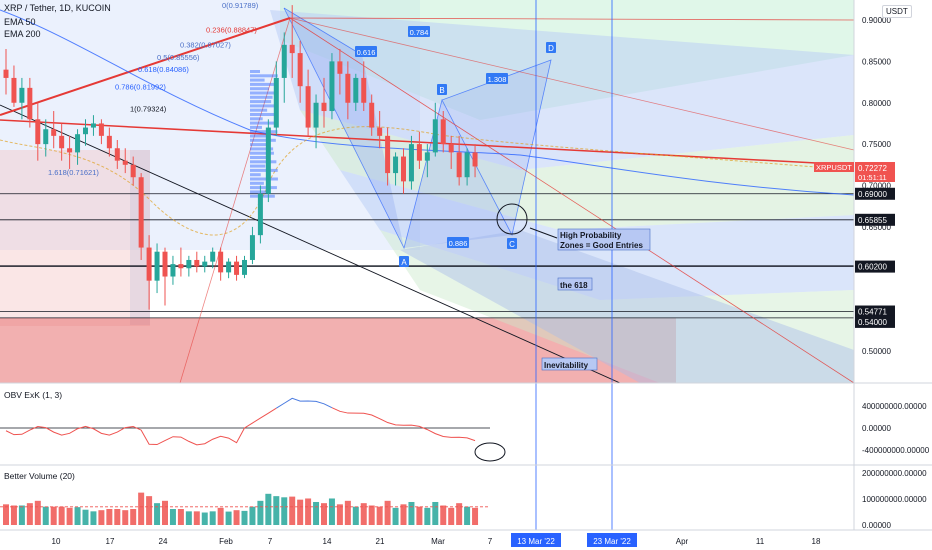 The image size is (932, 550). I want to click on annotation-arrow, so click(543, 233).